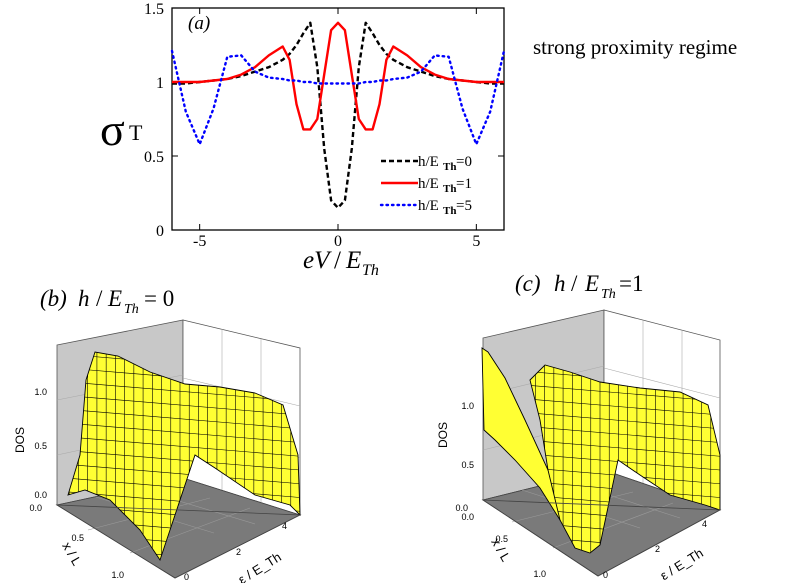 The image size is (812, 583). I want to click on legend-label-h5: h/E Th =5, so click(445, 207).